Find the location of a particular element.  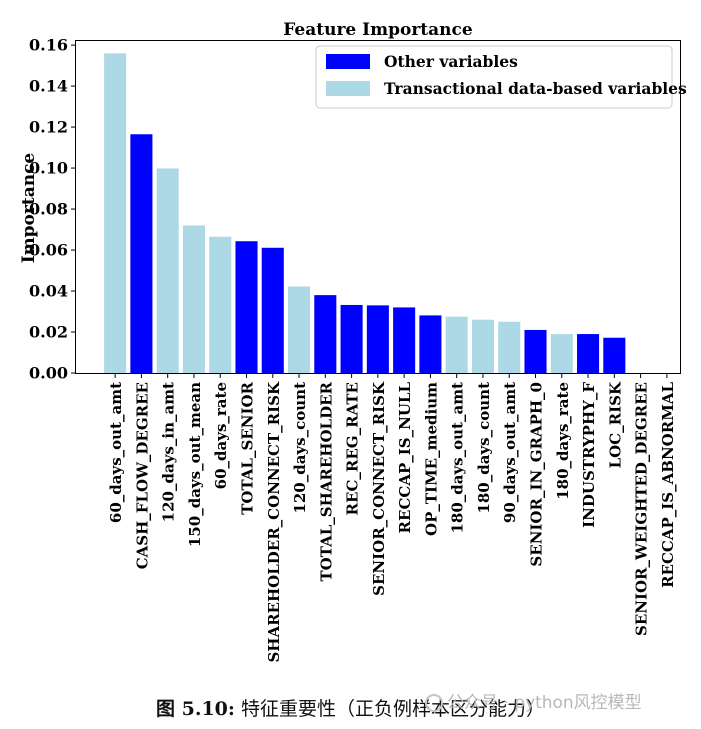

x-tick-label-15: 90_days_out_amt is located at coordinates (510, 452).